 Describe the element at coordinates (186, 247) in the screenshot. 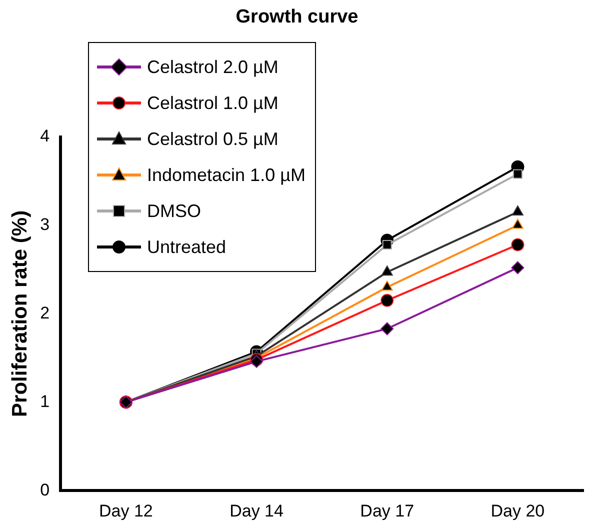

I see `legend-label: Untreated` at that location.